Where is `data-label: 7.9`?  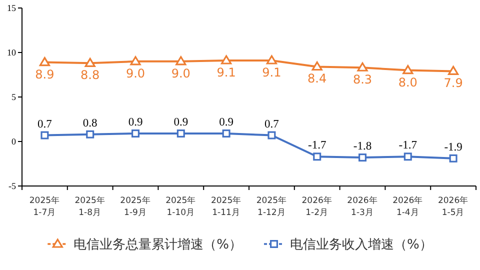 data-label: 7.9 is located at coordinates (453, 83).